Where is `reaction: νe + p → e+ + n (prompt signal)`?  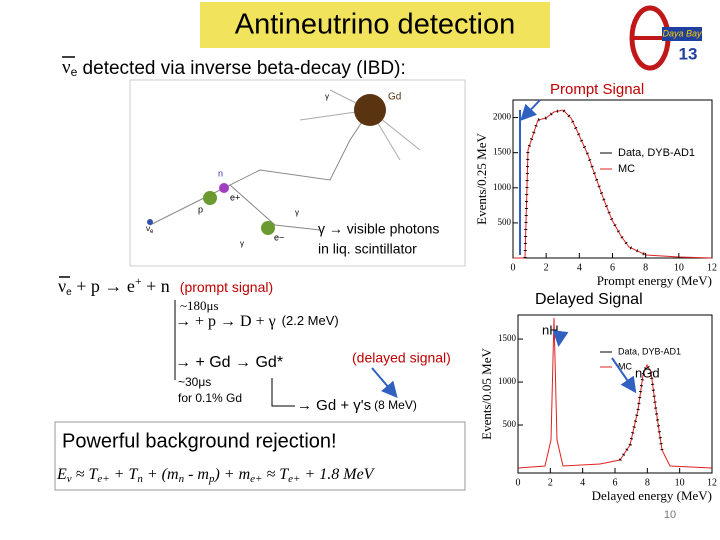
reaction: νe + p → e+ + n (prompt signal) is located at coordinates (165, 286).